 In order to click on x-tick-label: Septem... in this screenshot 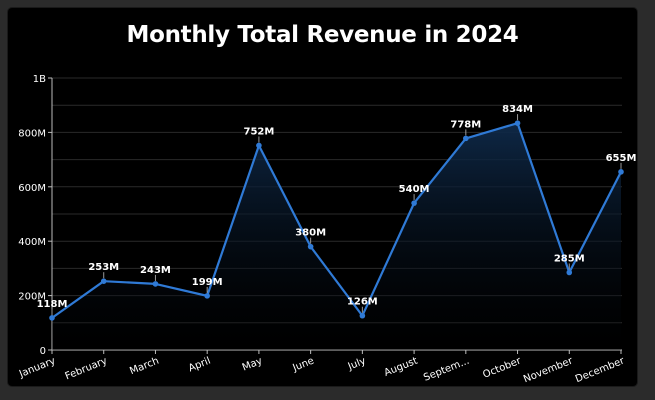, I will do `click(446, 370)`.